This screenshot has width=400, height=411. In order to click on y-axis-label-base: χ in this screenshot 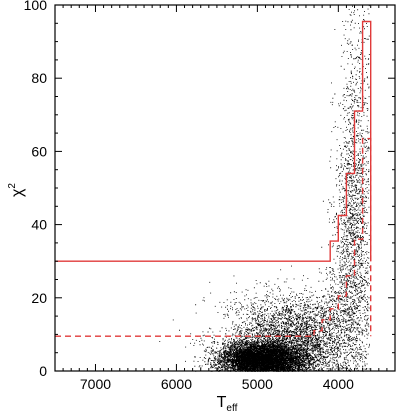, I will do `click(17, 192)`.